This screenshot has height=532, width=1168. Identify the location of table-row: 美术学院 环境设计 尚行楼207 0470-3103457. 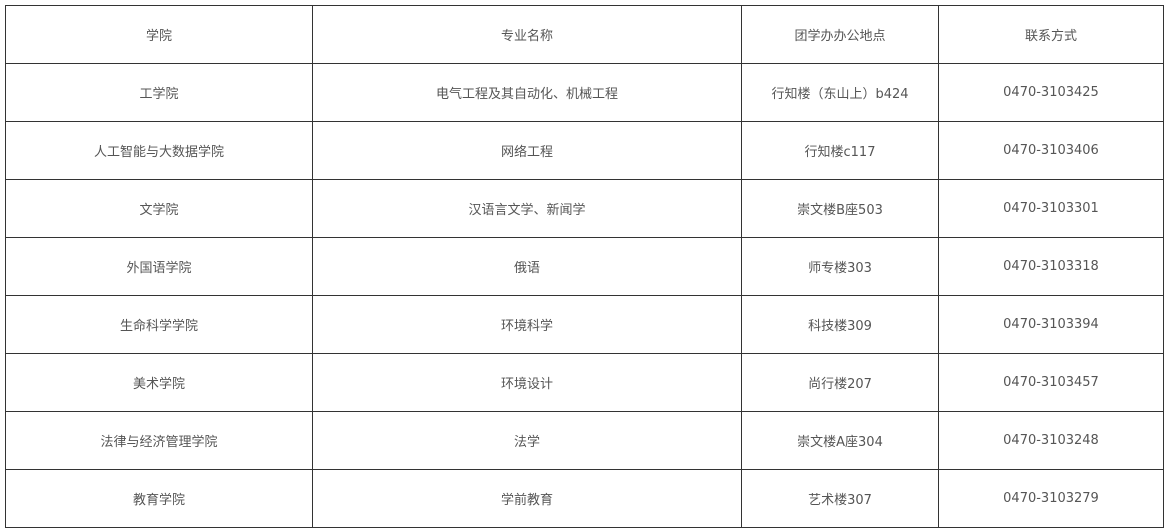
(584, 382).